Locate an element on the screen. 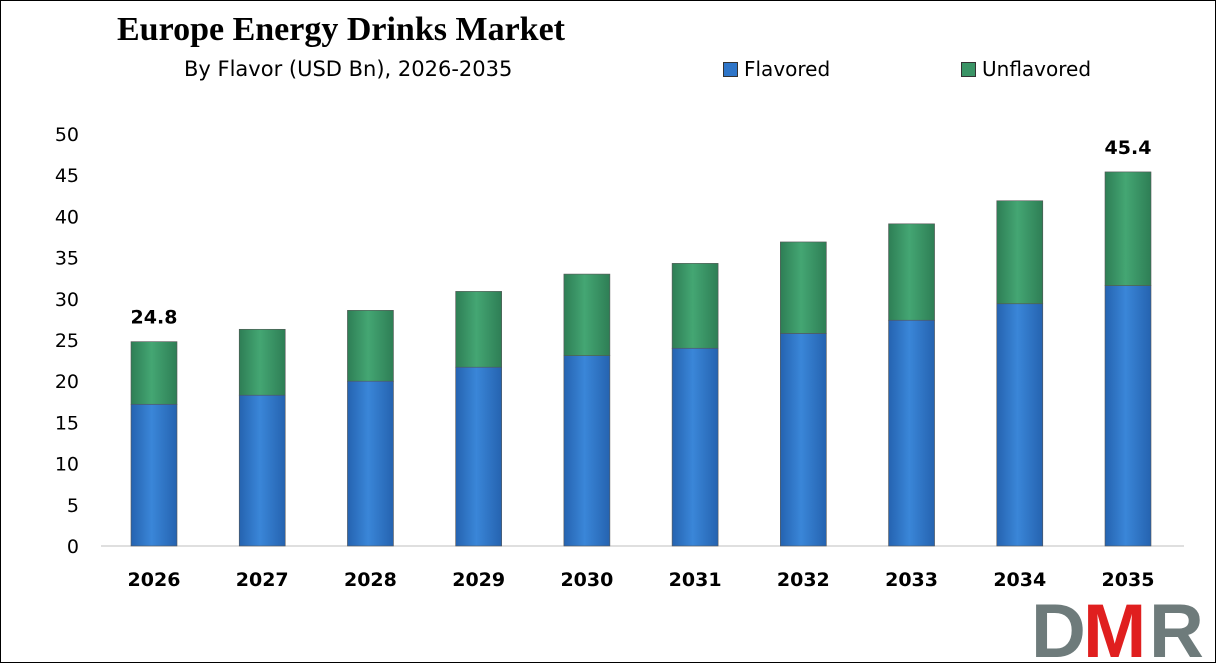  legend-swatch-unflavored is located at coordinates (968, 69).